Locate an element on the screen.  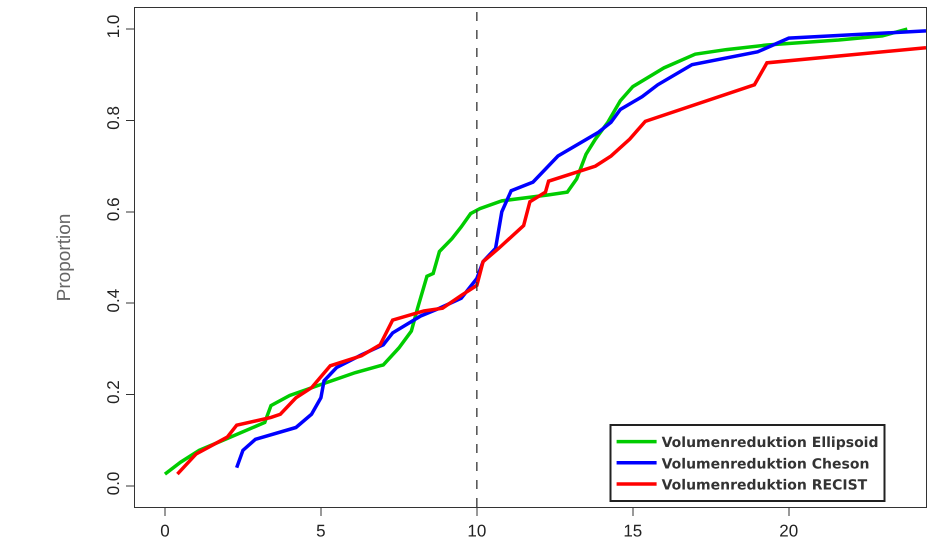
y-tick-label: 0.0 is located at coordinates (114, 484).